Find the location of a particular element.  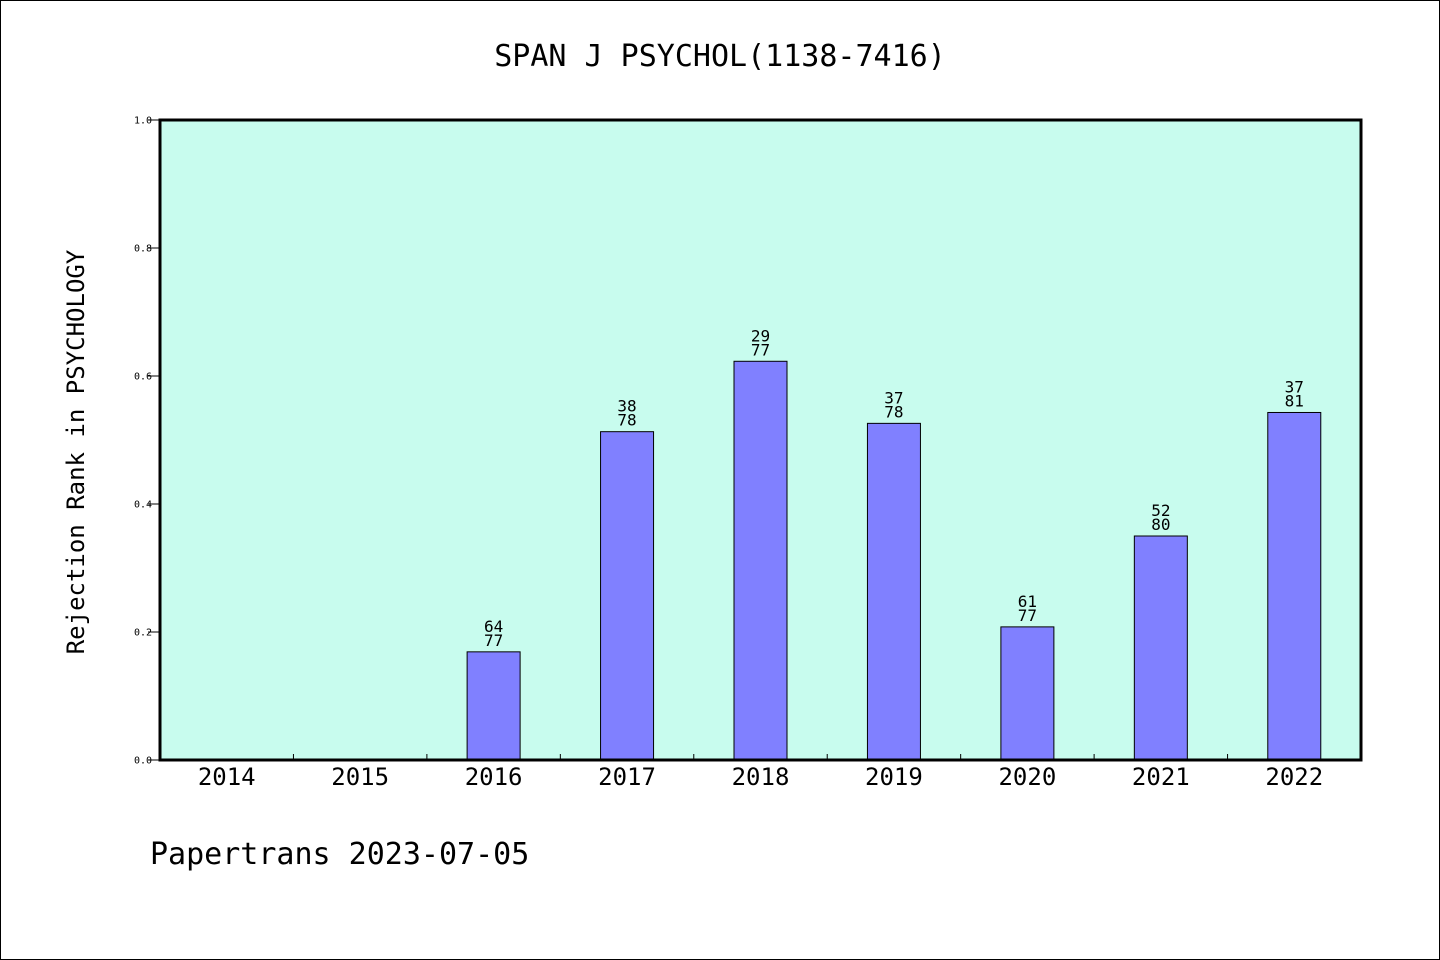

x-tick-label: 2021 is located at coordinates (1161, 777).